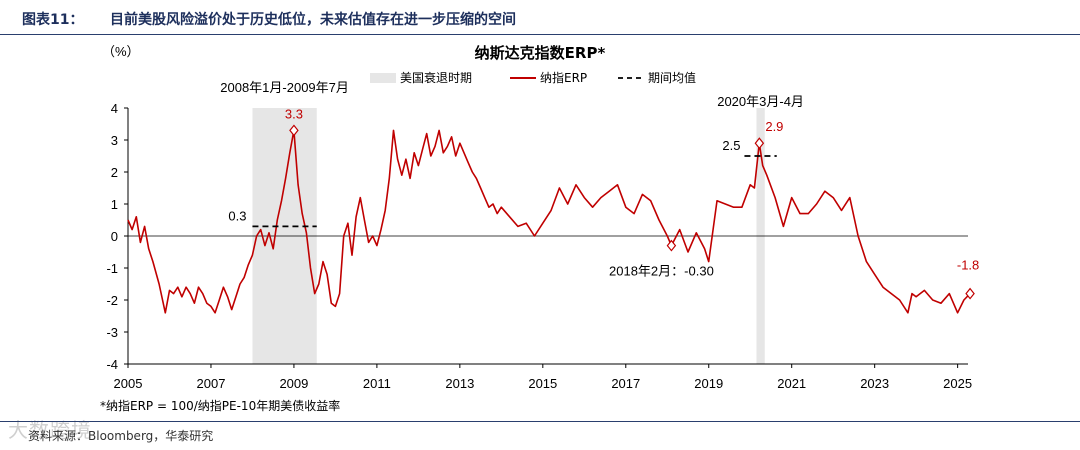 This screenshot has height=450, width=1080. I want to click on y-tick-label: 0, so click(114, 236).